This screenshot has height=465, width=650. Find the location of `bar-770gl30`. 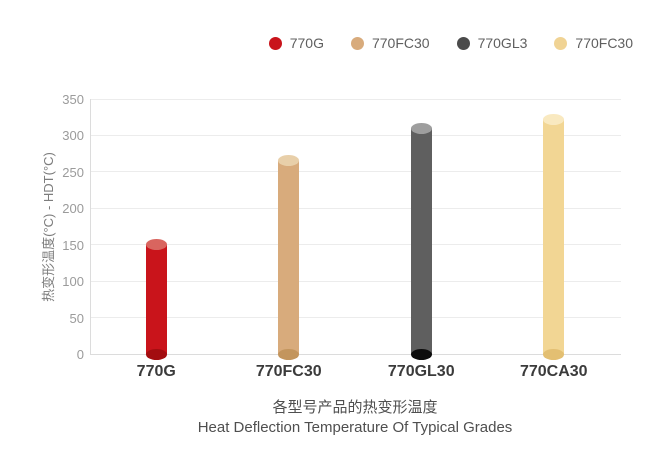

bar-770gl30 is located at coordinates (421, 241).